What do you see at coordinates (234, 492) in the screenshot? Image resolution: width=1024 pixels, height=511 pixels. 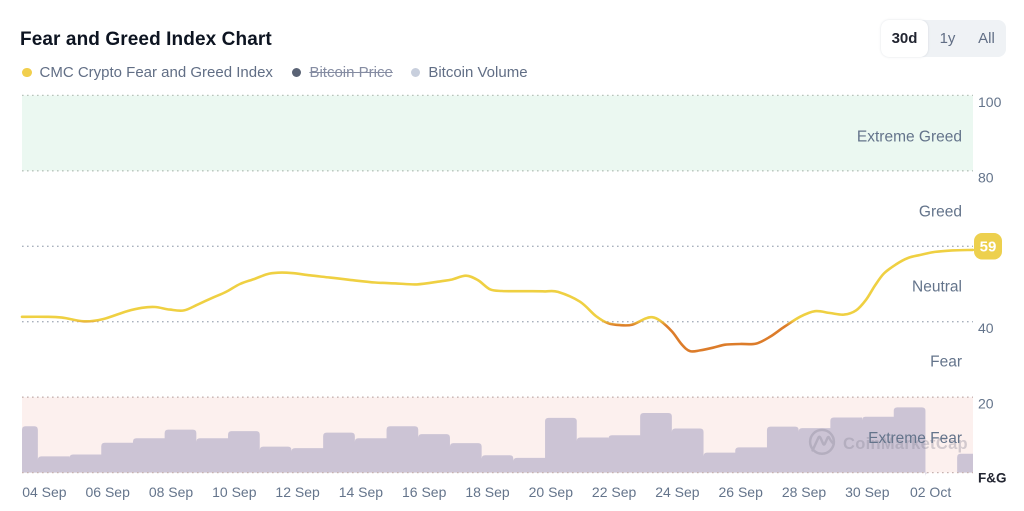 I see `svg-text: 10 Sep` at bounding box center [234, 492].